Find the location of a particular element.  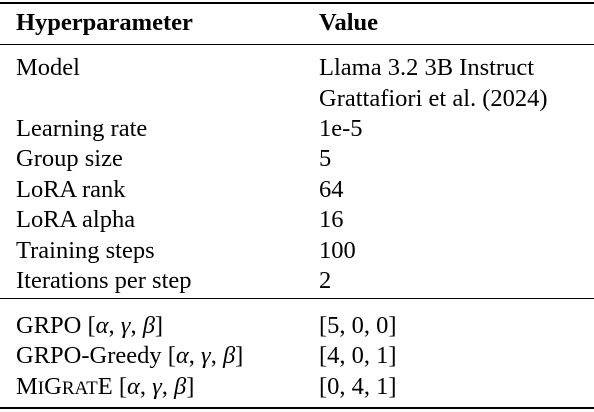

row-grpo-greedy-param: GRPO-Greedy [α, γ, β] is located at coordinates (129, 356).